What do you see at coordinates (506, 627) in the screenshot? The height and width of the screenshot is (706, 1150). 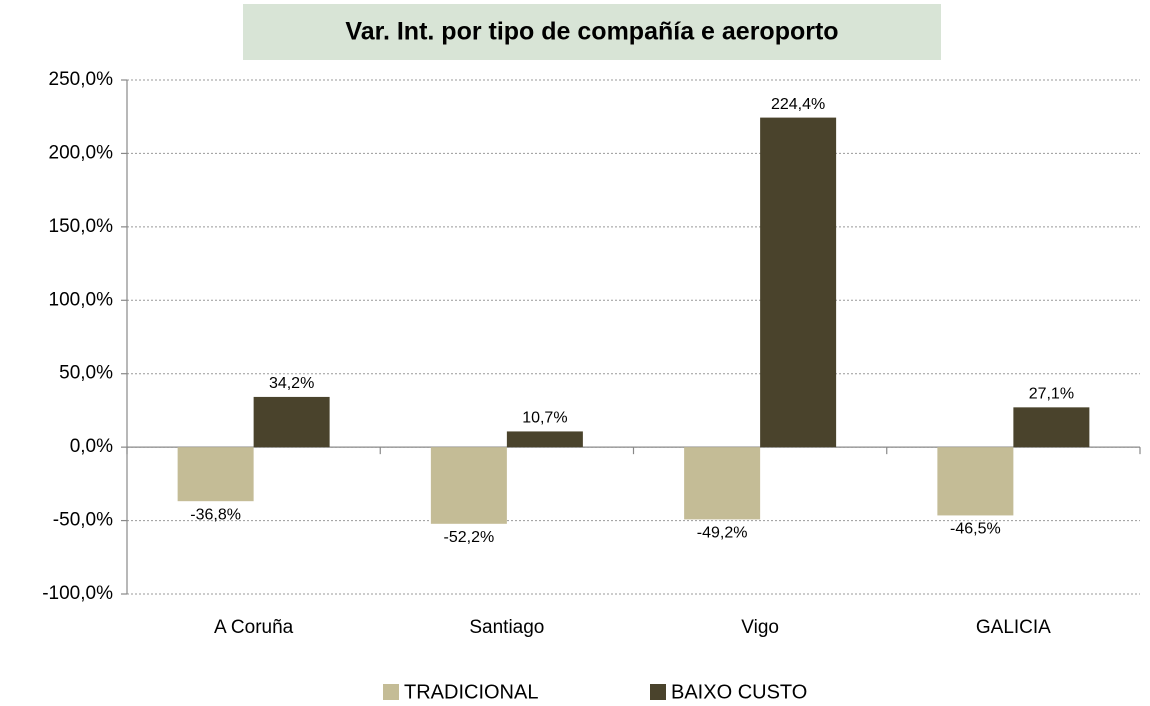 I see `x-tick-label: Santiago` at bounding box center [506, 627].